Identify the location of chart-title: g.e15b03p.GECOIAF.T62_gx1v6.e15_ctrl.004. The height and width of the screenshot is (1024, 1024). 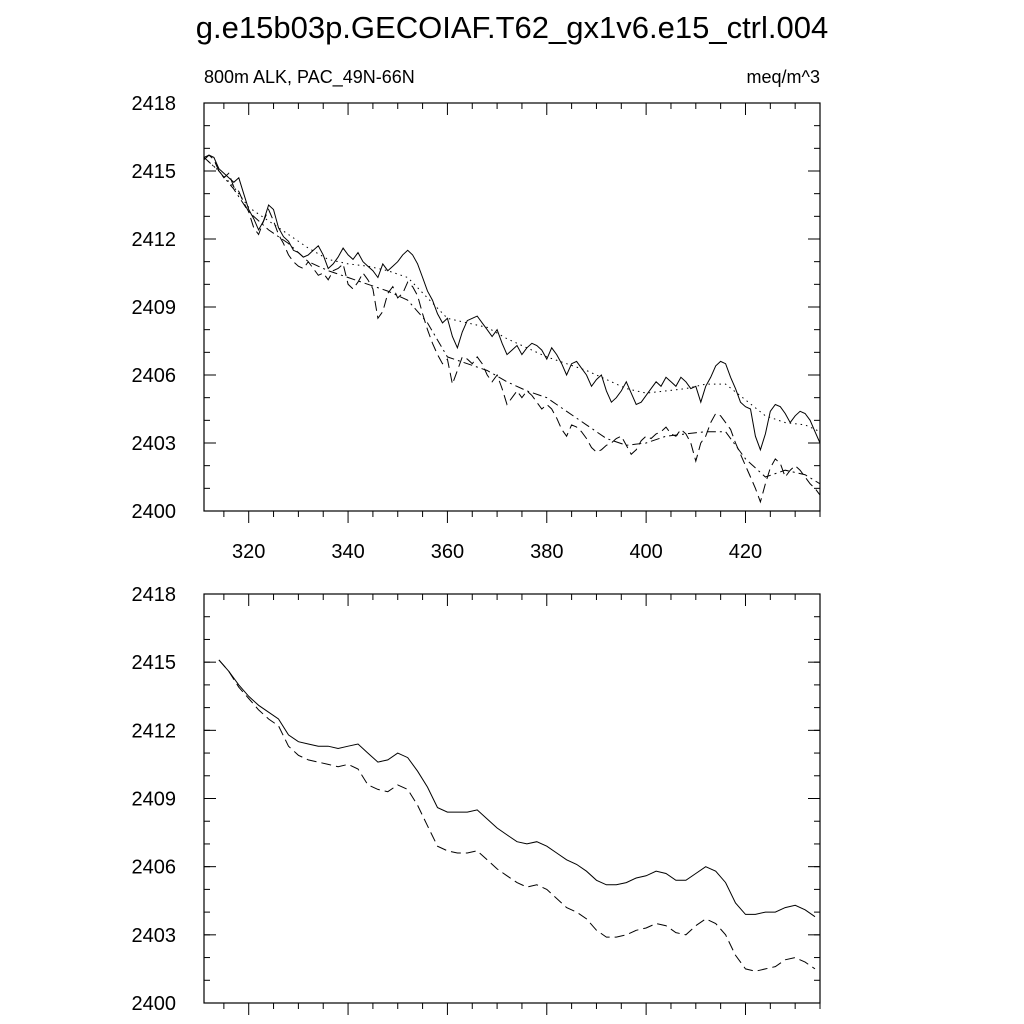
(512, 27).